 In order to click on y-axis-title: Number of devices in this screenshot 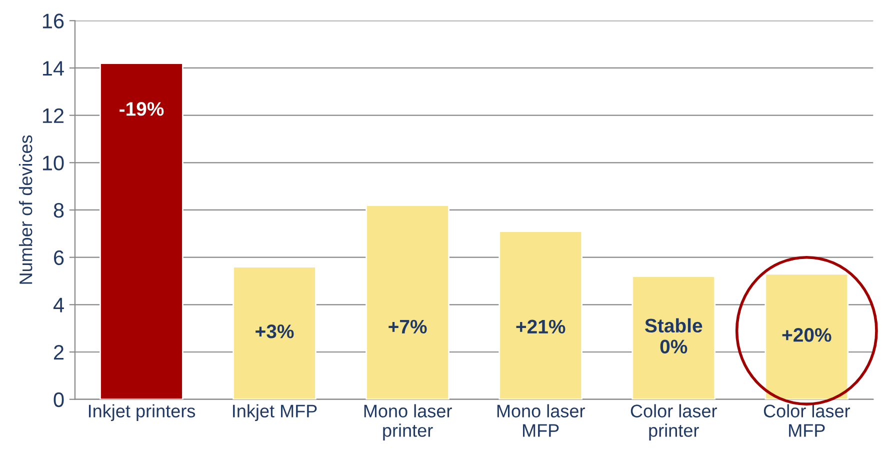, I will do `click(25, 209)`.